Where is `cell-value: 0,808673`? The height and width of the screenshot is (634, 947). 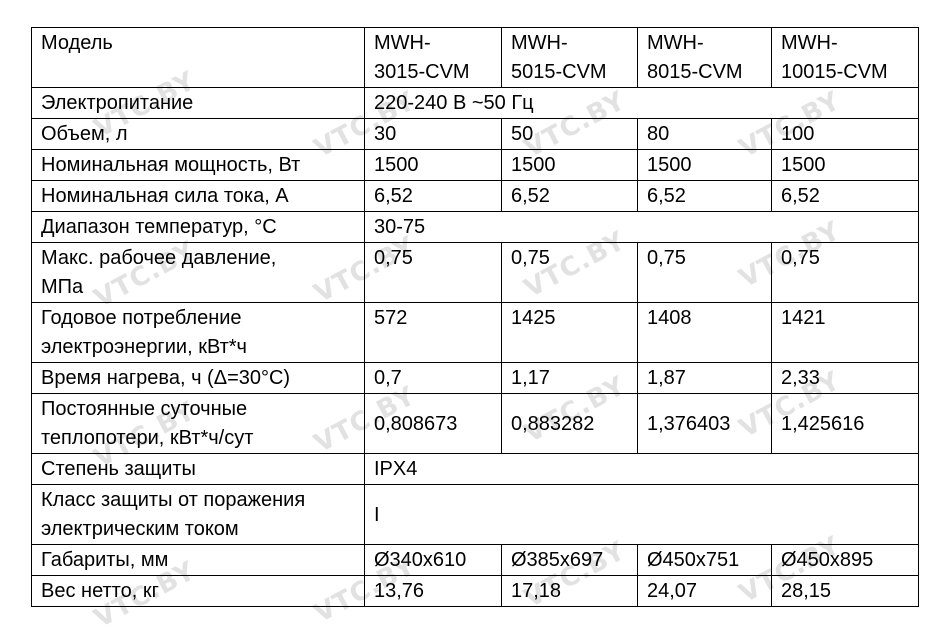
cell-value: 0,808673 is located at coordinates (433, 423).